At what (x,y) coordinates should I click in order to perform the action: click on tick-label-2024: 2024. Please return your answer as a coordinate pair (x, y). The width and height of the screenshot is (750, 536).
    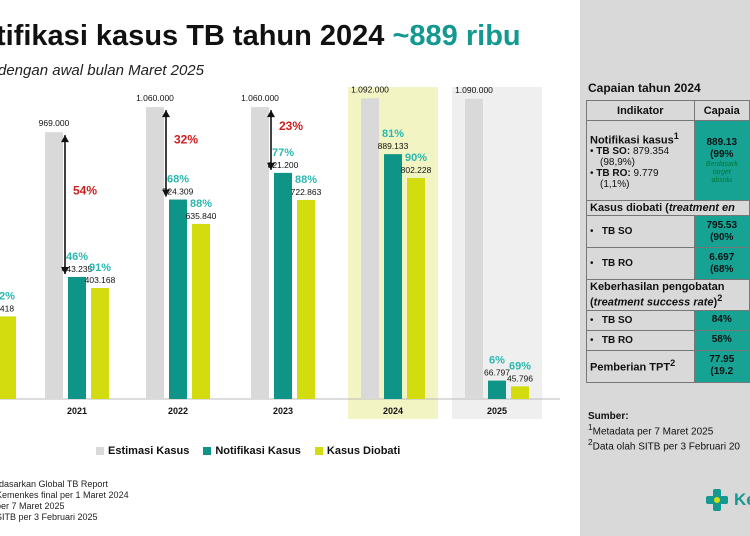
    Looking at the image, I should click on (393, 411).